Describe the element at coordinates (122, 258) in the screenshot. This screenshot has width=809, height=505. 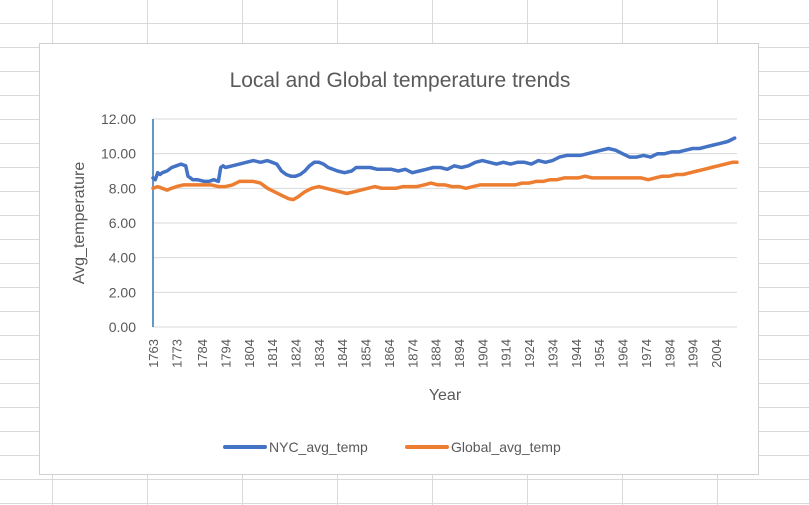
I see `y-tick-label: 4.00` at that location.